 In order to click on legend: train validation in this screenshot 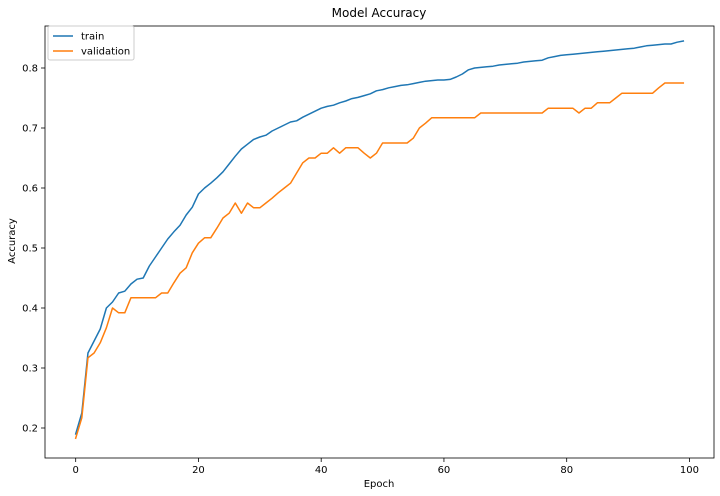, I will do `click(91, 43)`.